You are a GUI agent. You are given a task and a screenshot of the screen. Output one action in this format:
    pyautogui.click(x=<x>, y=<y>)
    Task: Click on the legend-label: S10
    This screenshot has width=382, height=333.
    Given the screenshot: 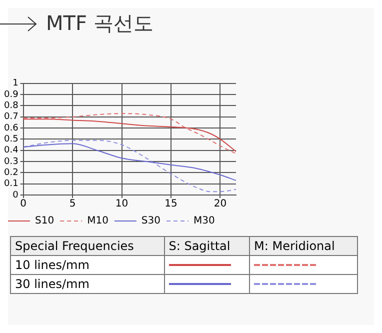 What is the action you would take?
    pyautogui.click(x=44, y=221)
    